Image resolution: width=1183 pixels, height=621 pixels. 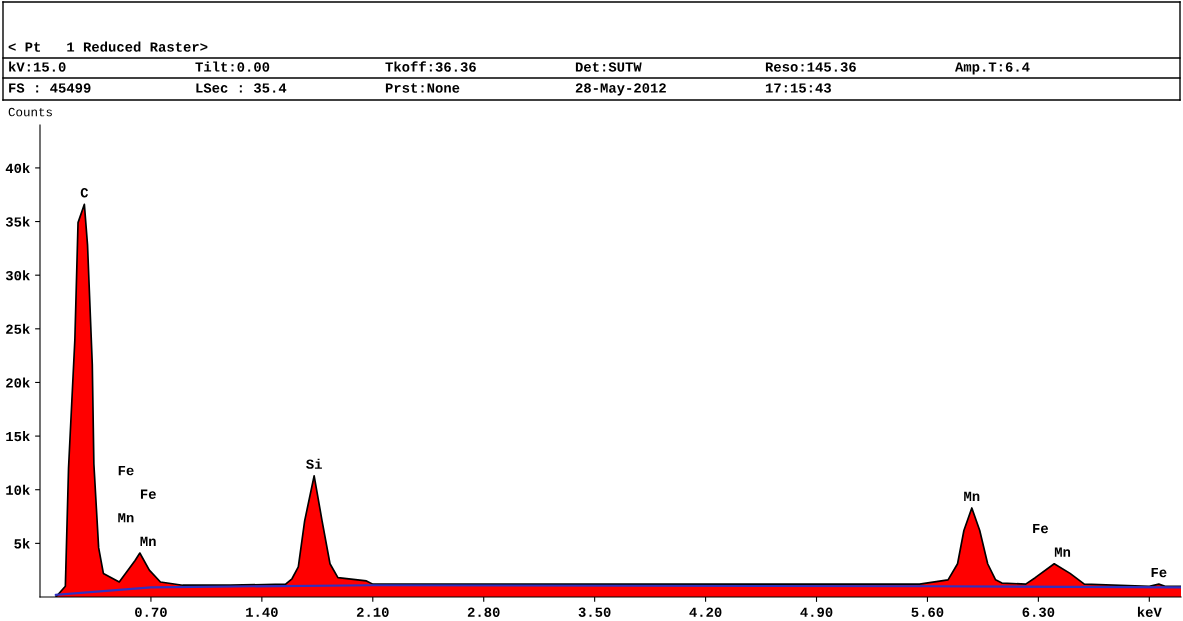 I want to click on text: 17:15:43, so click(x=798, y=88).